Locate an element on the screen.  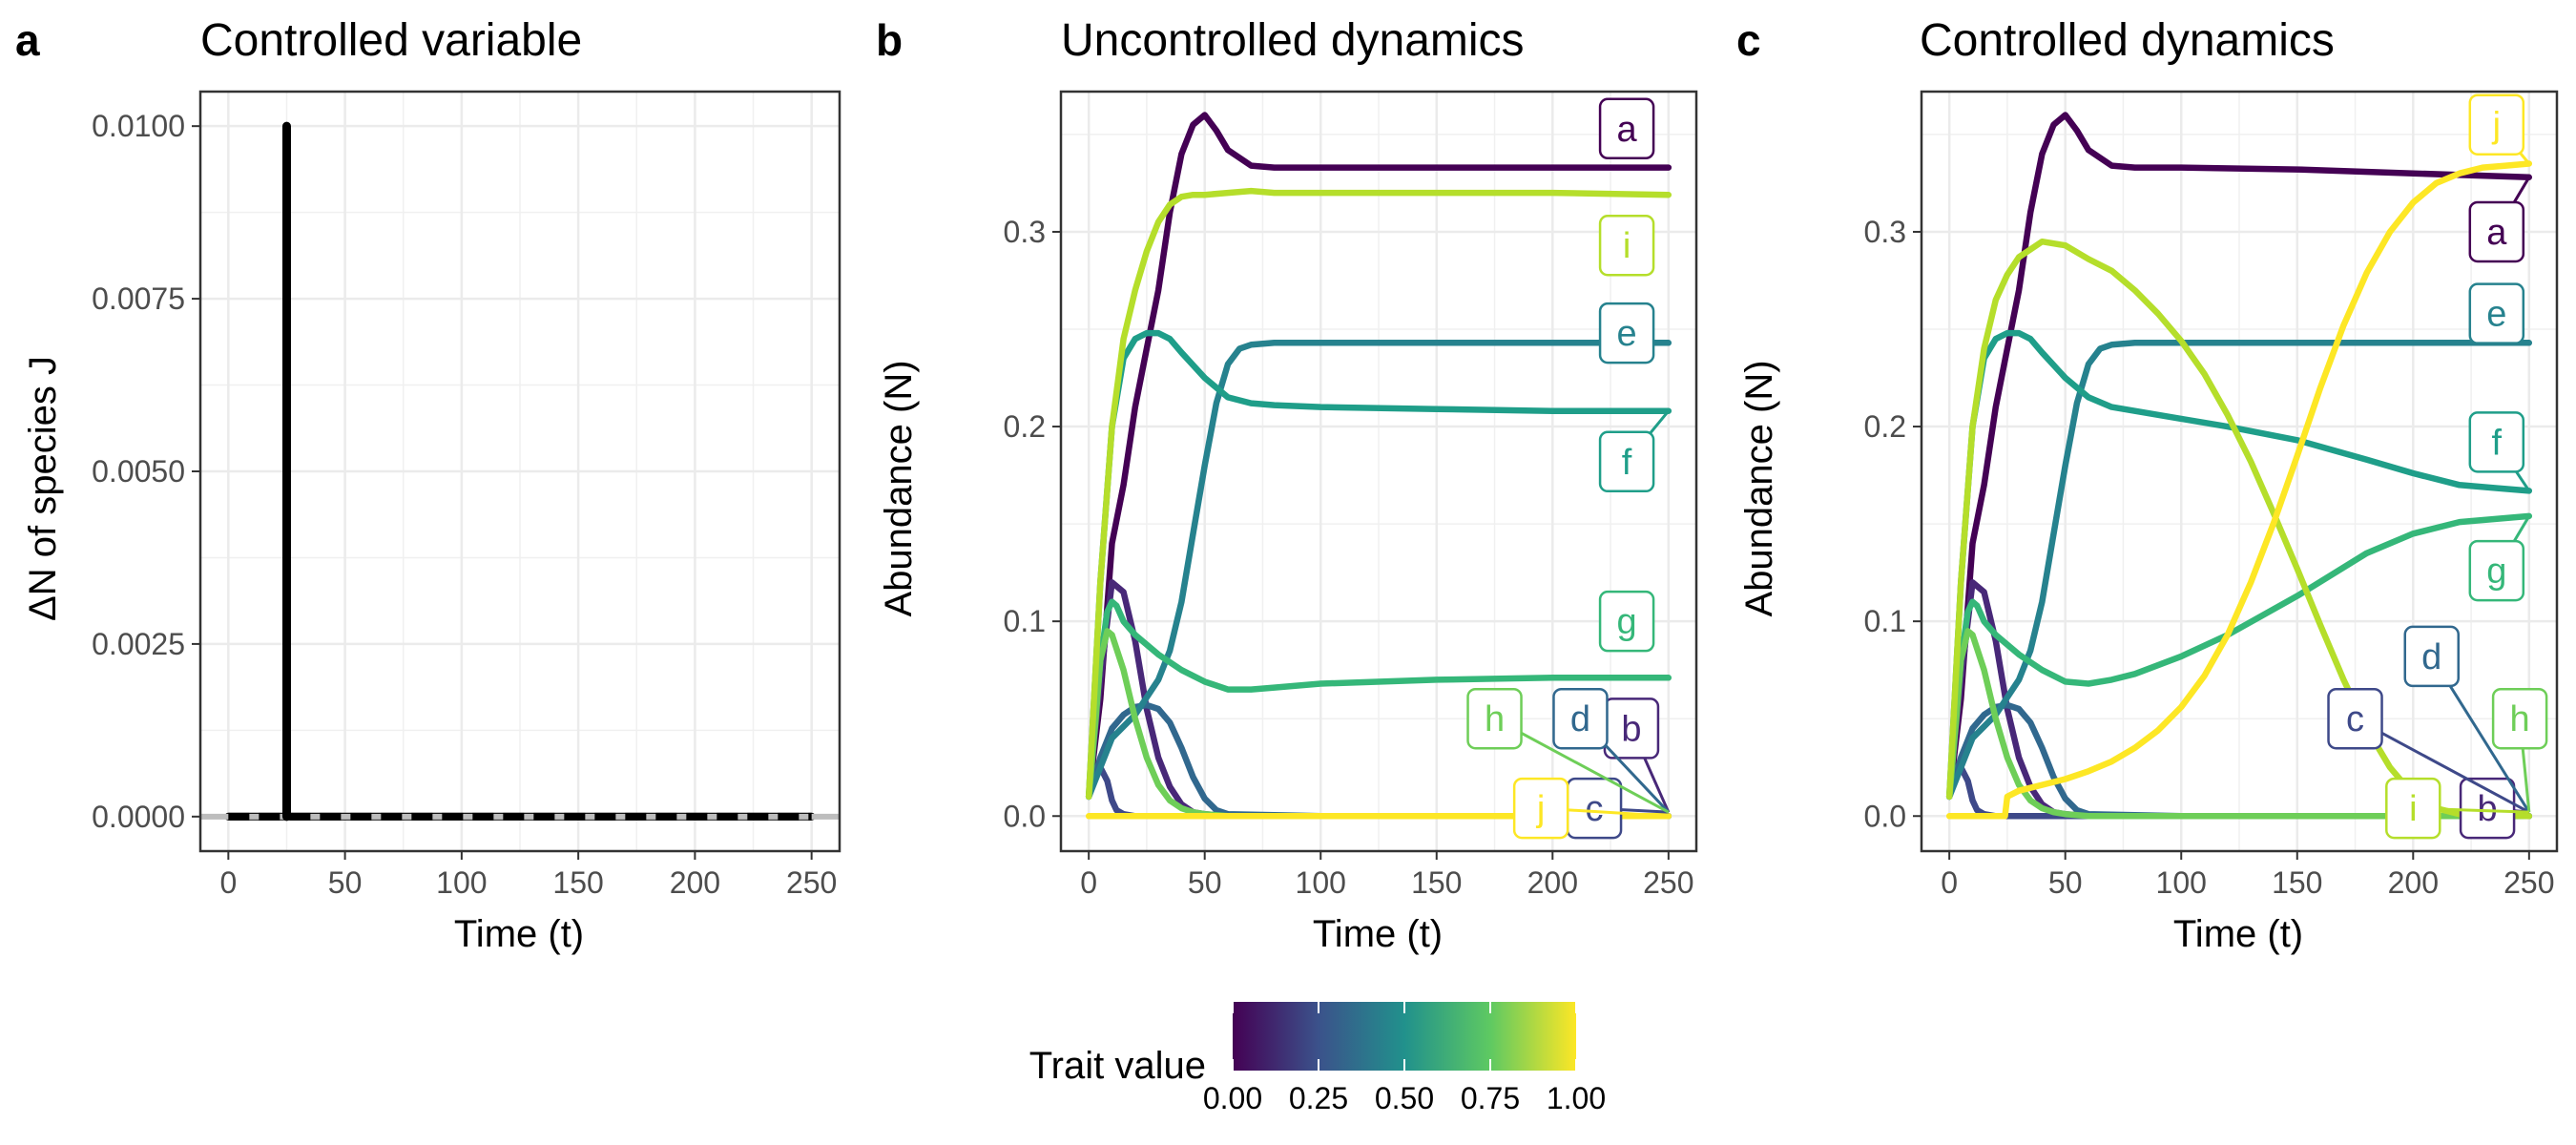
y-tick-label: 0.0000 is located at coordinates (138, 817).